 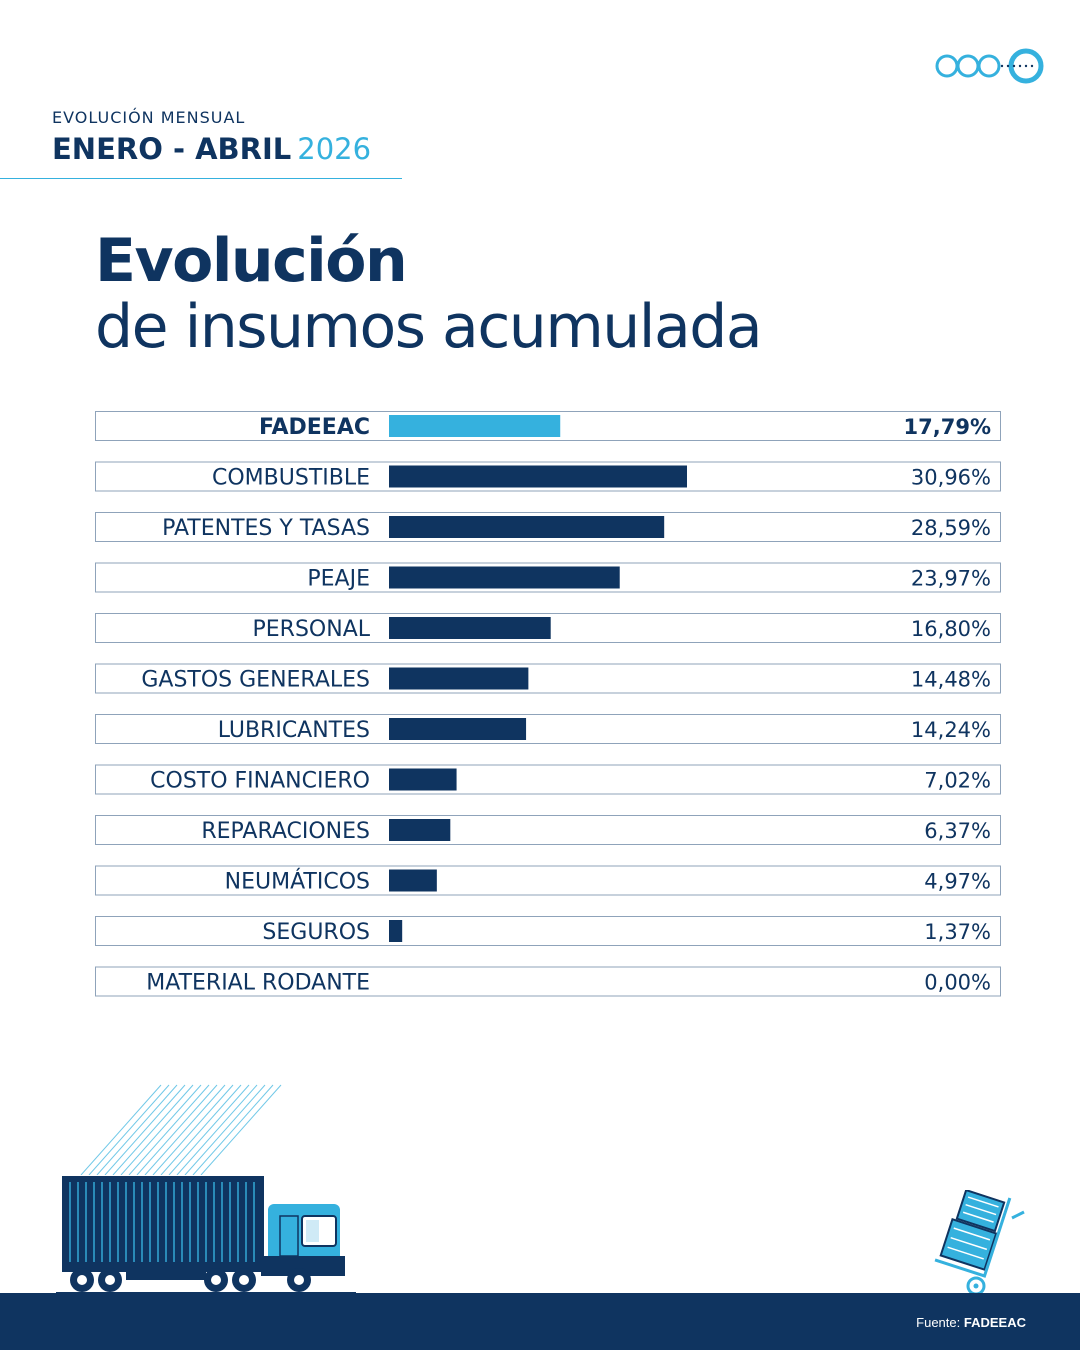 I want to click on header-kicker: EVOLUCIÓN MENSUAL, so click(x=149, y=117).